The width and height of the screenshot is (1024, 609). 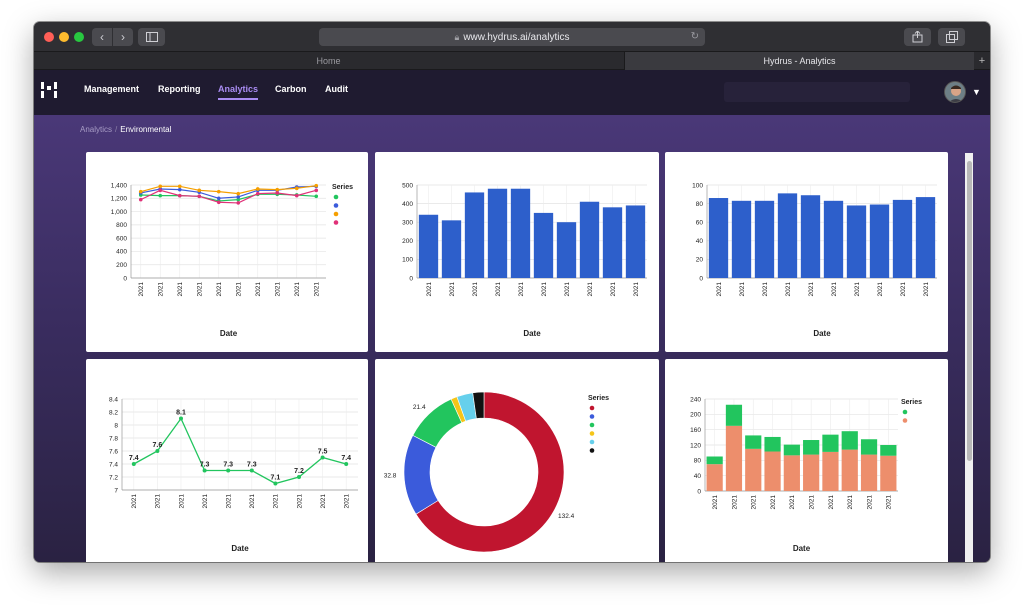 I want to click on y-tick-label: 0, so click(x=699, y=491).